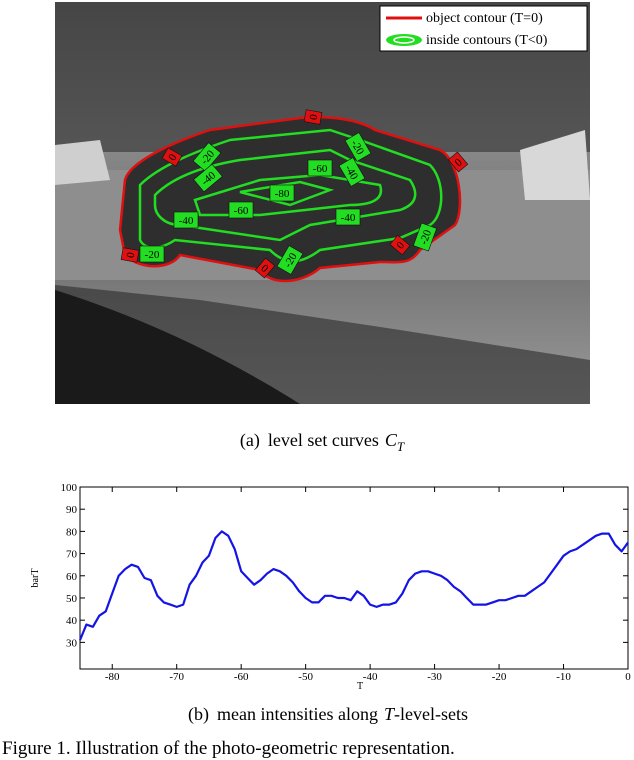 This screenshot has height=760, width=634. I want to click on caption-b: (b) mean intensities along T-level-sets, so click(328, 714).